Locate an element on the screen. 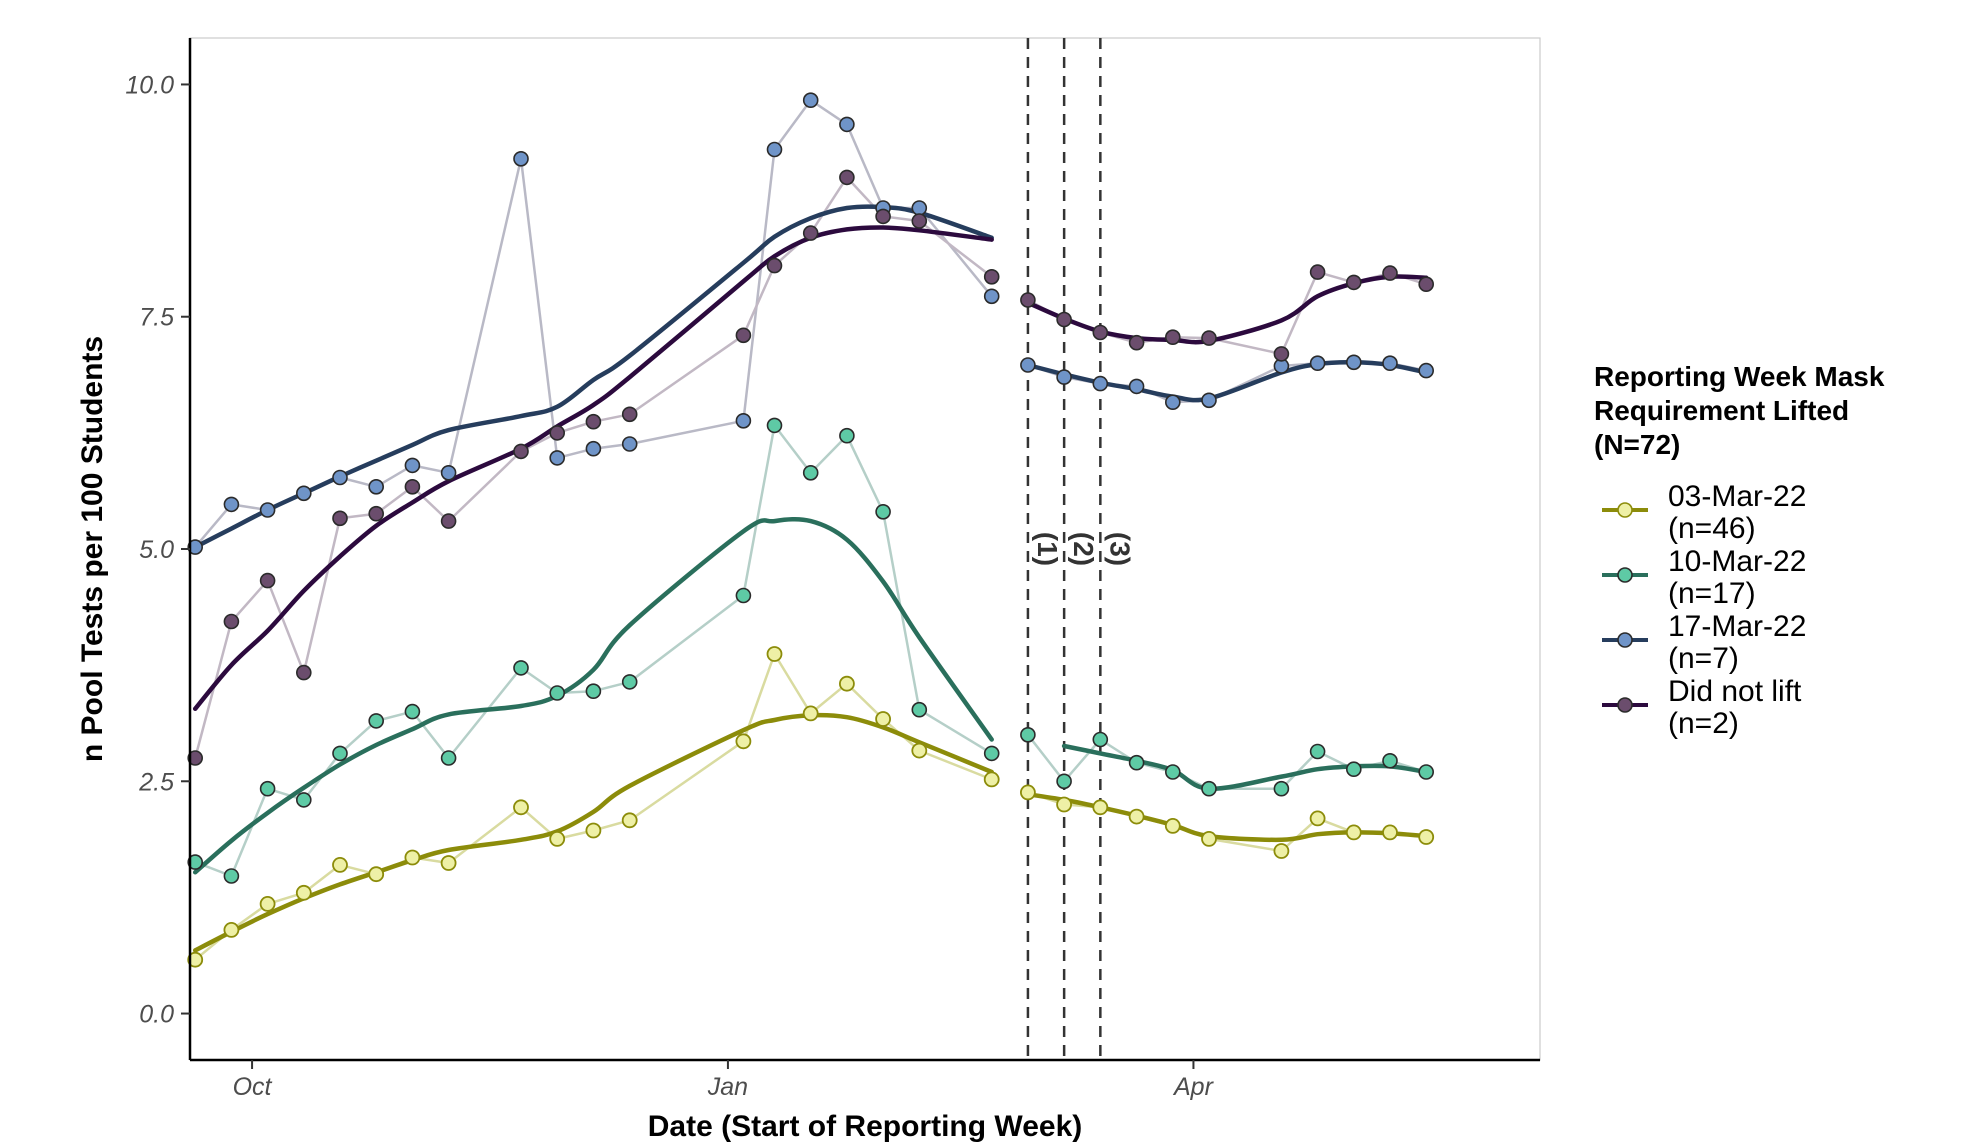 The width and height of the screenshot is (1980, 1144). x-tick-label: Oct is located at coordinates (253, 1087).